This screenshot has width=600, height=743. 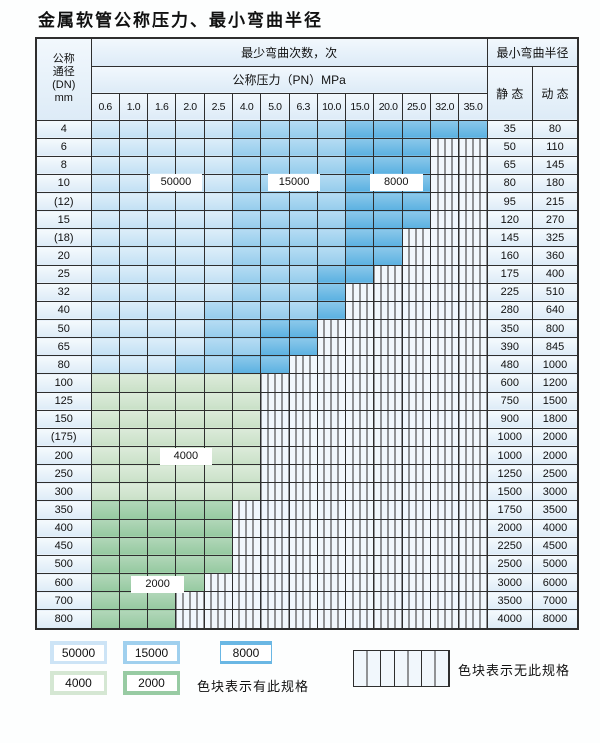 I want to click on dn-cell: 150, so click(x=63, y=419).